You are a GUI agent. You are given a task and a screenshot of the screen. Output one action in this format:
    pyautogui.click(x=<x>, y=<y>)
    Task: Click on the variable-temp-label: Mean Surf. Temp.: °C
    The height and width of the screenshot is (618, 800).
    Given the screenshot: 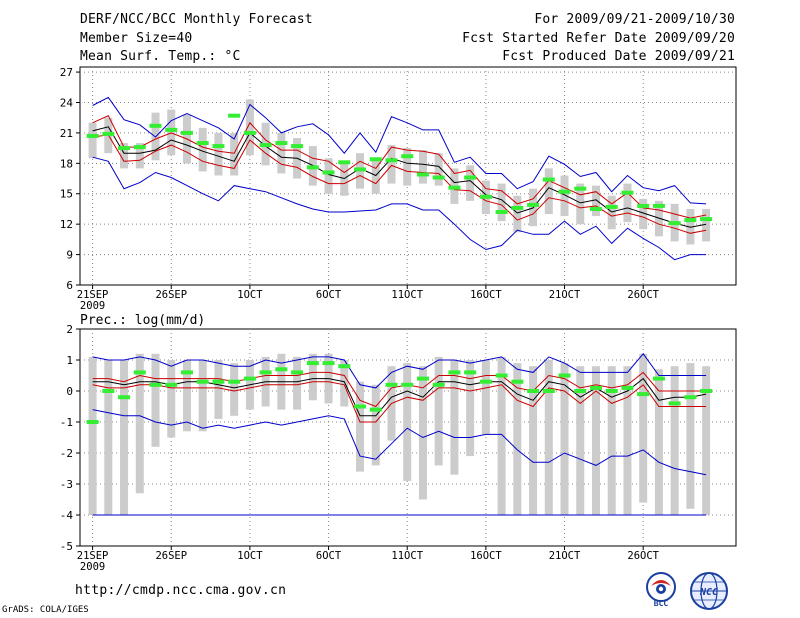 What is the action you would take?
    pyautogui.click(x=160, y=56)
    